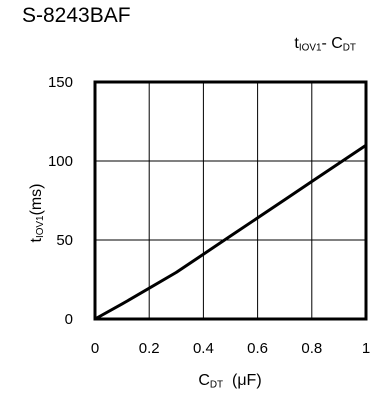  I want to click on x-tick-label: 1, so click(366, 348).